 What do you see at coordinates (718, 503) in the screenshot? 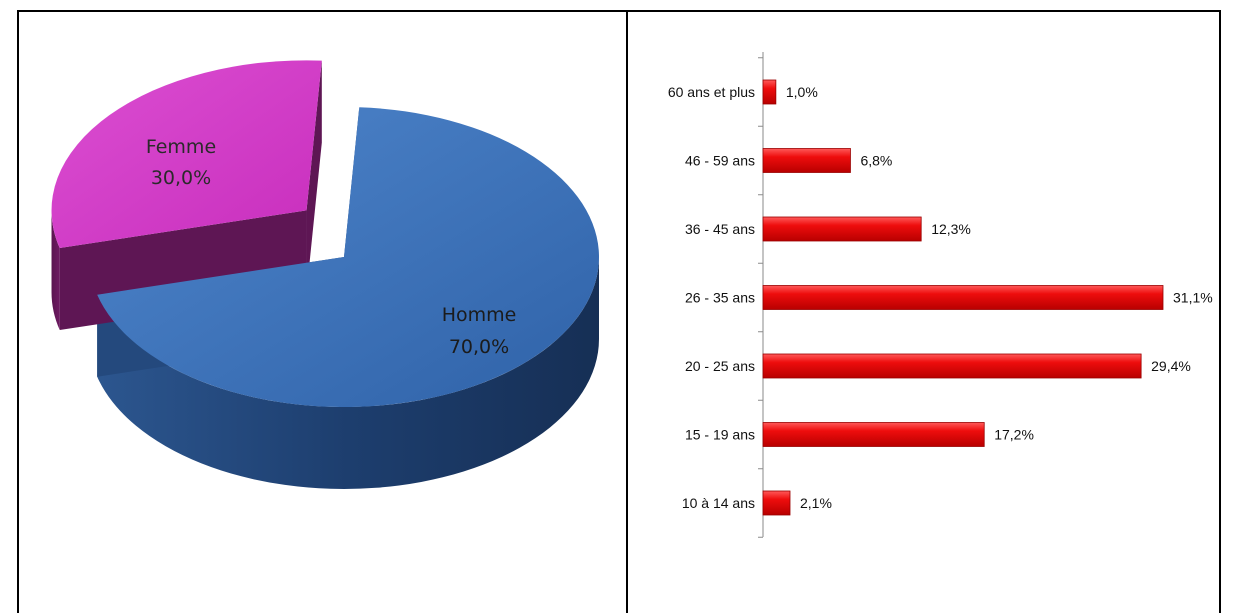
I see `category-label-10-14-ans: 10 à 14 ans` at bounding box center [718, 503].